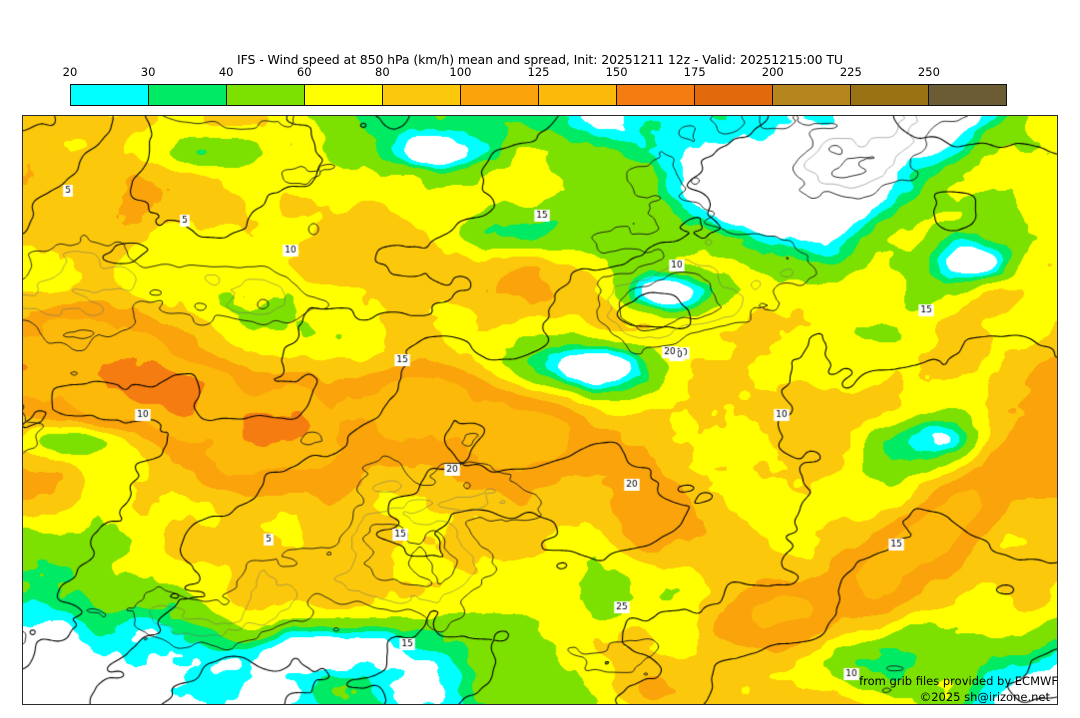  Describe the element at coordinates (226, 72) in the screenshot. I see `colorbar-tick-40: 40` at that location.